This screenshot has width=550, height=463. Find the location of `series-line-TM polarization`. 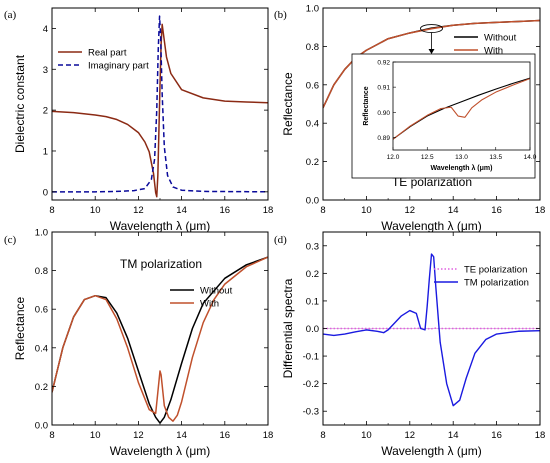

series-line-TM polarization is located at coordinates (431, 330).